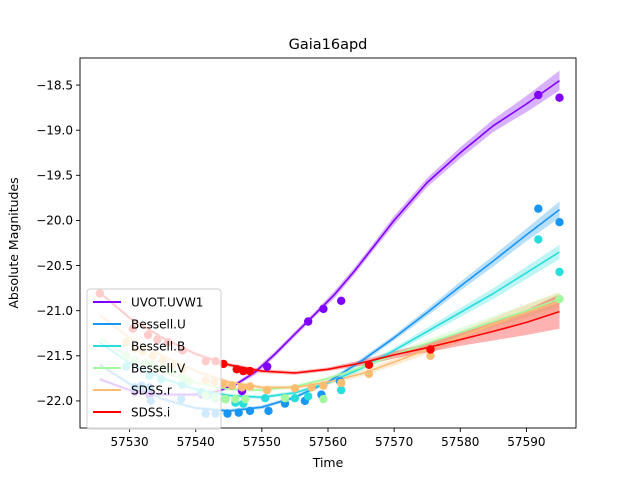 The height and width of the screenshot is (480, 640). What do you see at coordinates (460, 442) in the screenshot?
I see `x-tick-label: 57580` at bounding box center [460, 442].